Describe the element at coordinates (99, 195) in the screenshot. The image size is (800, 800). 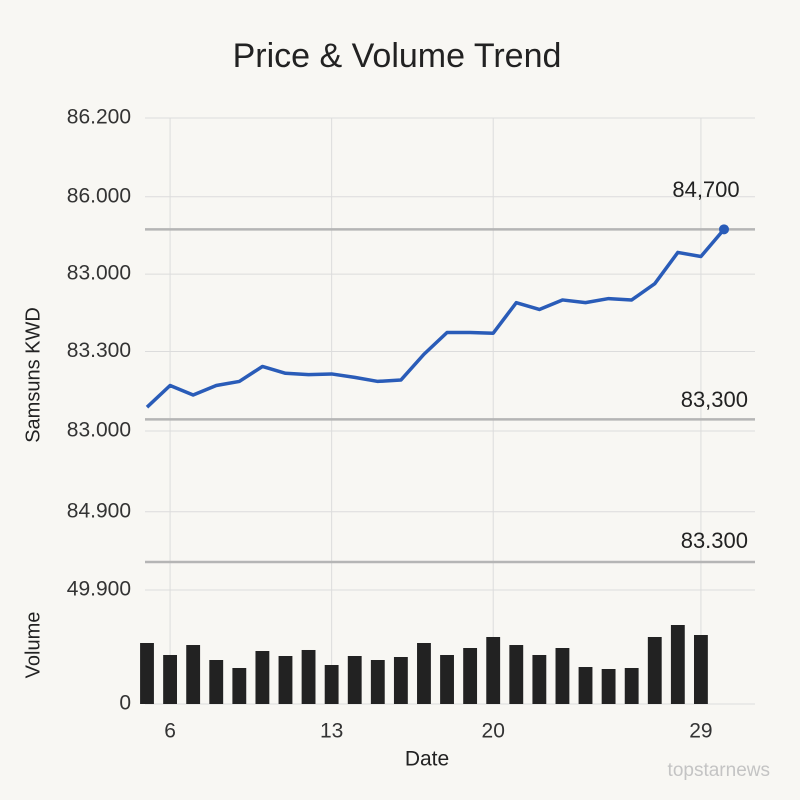
I see `y-tick-label: 86.000` at that location.